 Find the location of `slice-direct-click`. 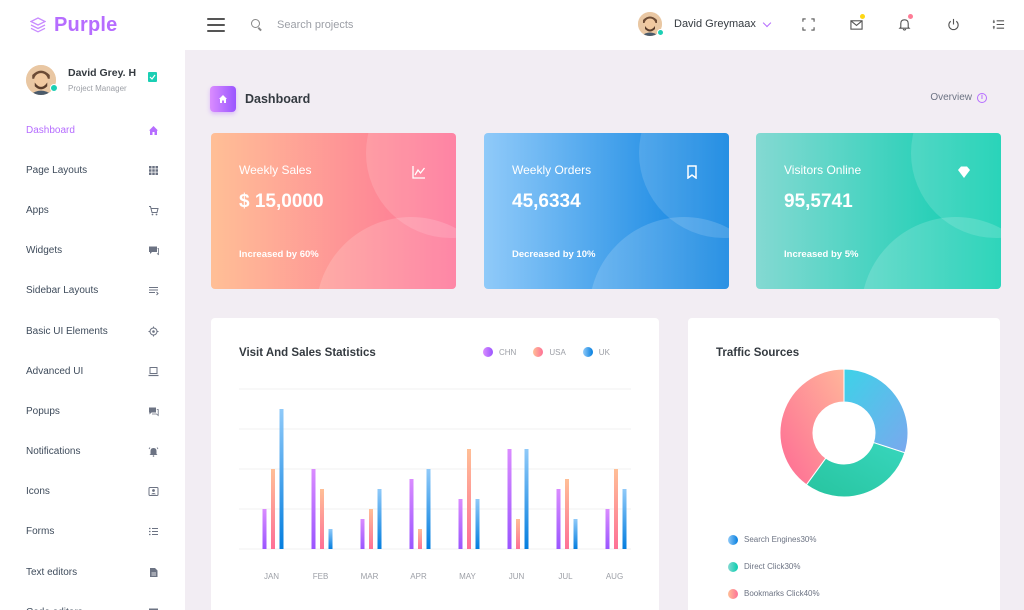

slice-direct-click is located at coordinates (855, 469).